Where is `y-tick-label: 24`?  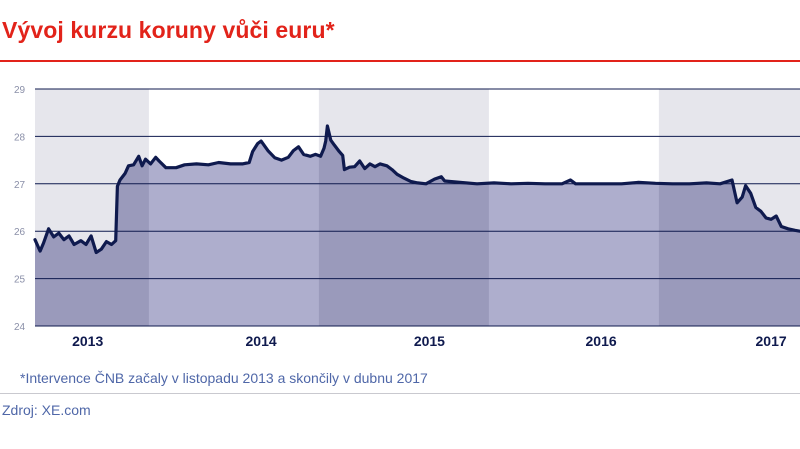
y-tick-label: 24 is located at coordinates (20, 327).